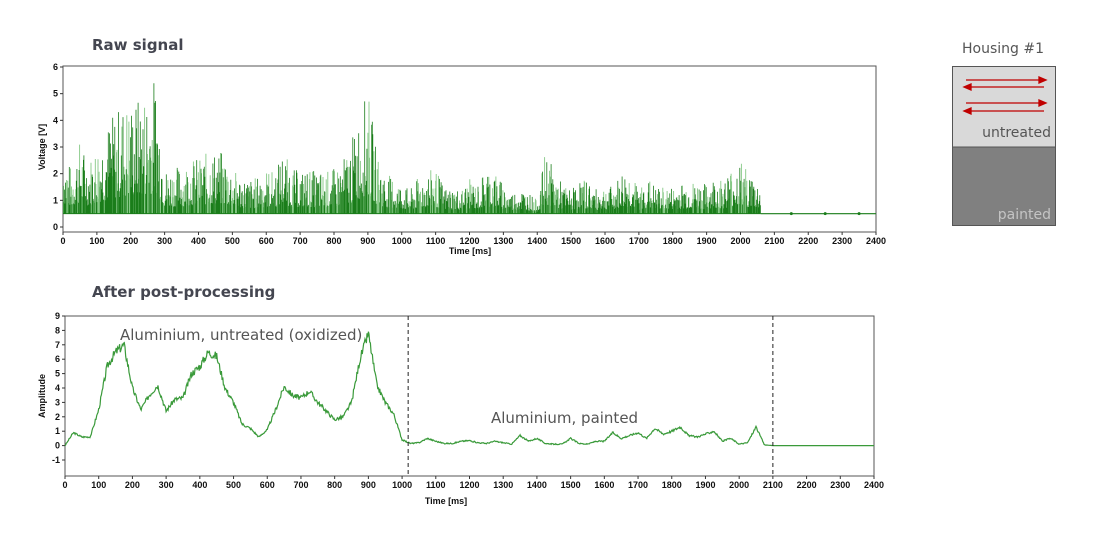 This screenshot has width=1110, height=538. I want to click on raw-y-axis-label: Voltage [V], so click(42, 147).